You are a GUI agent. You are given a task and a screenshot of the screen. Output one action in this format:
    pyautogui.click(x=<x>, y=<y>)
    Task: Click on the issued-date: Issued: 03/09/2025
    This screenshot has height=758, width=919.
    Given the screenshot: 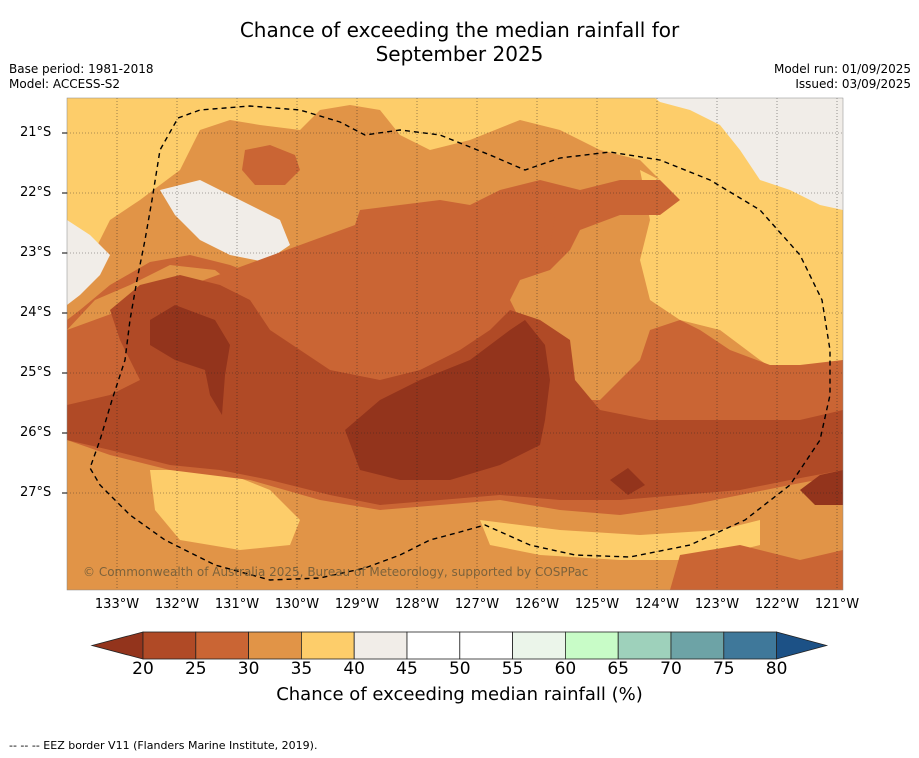 What is the action you would take?
    pyautogui.click(x=853, y=84)
    